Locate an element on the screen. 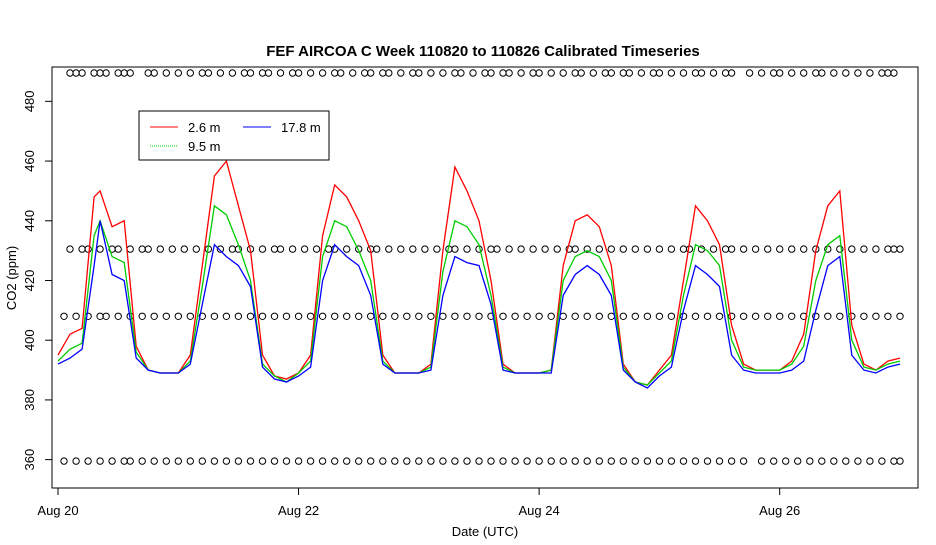 This screenshot has height=545, width=936. y-tick-label: 480 is located at coordinates (29, 101).